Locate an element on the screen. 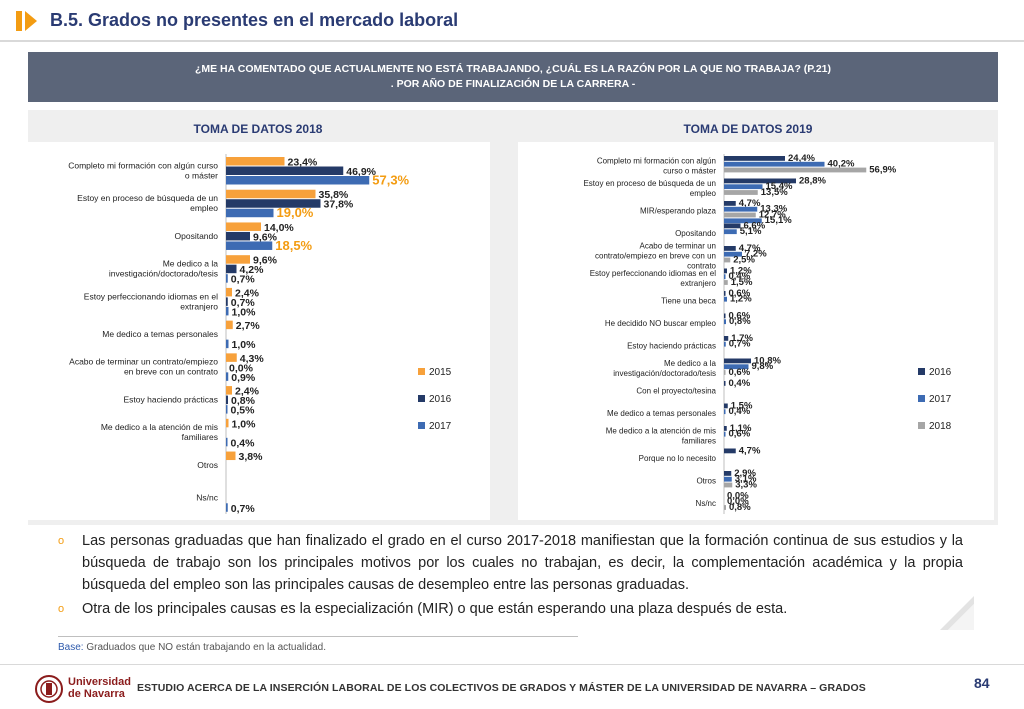 The height and width of the screenshot is (709, 1024). data-label: 2,9% is located at coordinates (745, 473).